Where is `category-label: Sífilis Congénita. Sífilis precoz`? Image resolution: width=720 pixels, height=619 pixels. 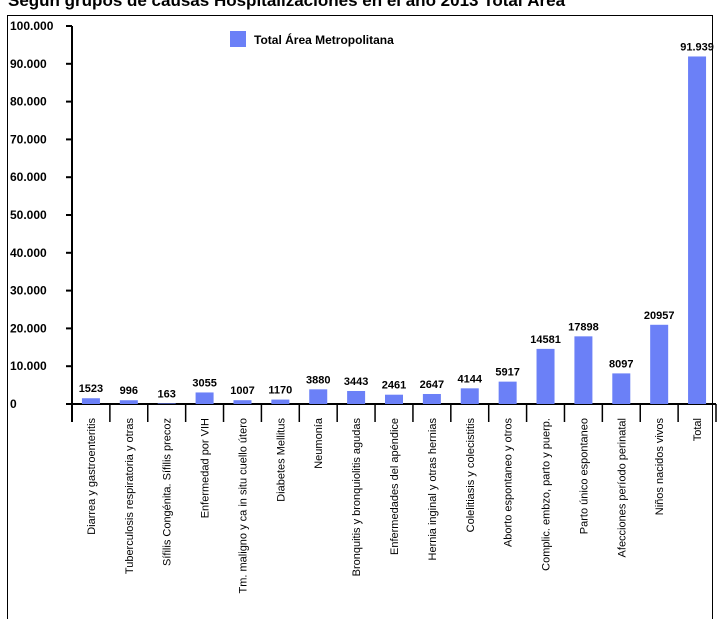
category-label: Sífilis Congénita. Sífilis precoz is located at coordinates (168, 492).